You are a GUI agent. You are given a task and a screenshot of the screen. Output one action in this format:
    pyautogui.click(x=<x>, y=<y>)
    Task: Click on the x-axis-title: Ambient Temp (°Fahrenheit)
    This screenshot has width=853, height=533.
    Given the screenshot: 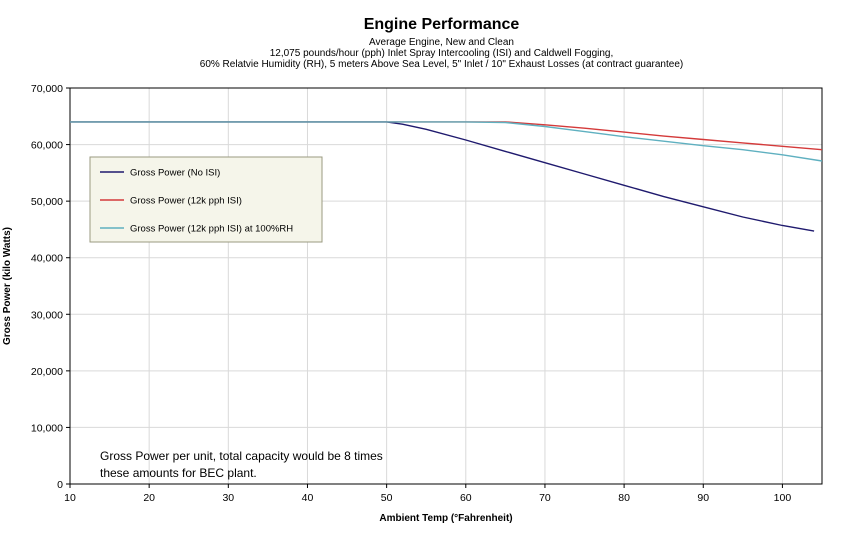 What is the action you would take?
    pyautogui.click(x=445, y=518)
    